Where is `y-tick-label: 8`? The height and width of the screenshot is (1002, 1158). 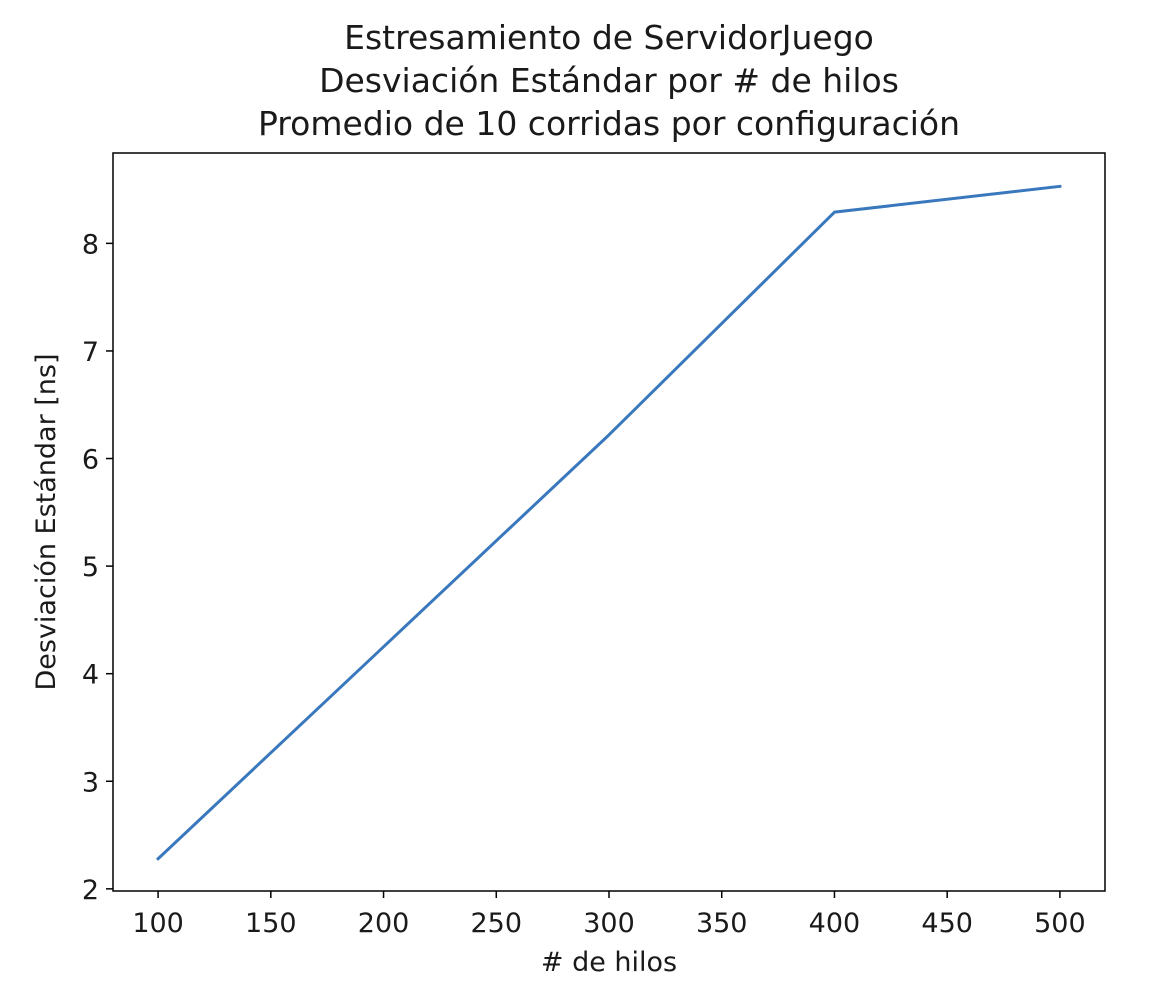
y-tick-label: 8 is located at coordinates (90, 244).